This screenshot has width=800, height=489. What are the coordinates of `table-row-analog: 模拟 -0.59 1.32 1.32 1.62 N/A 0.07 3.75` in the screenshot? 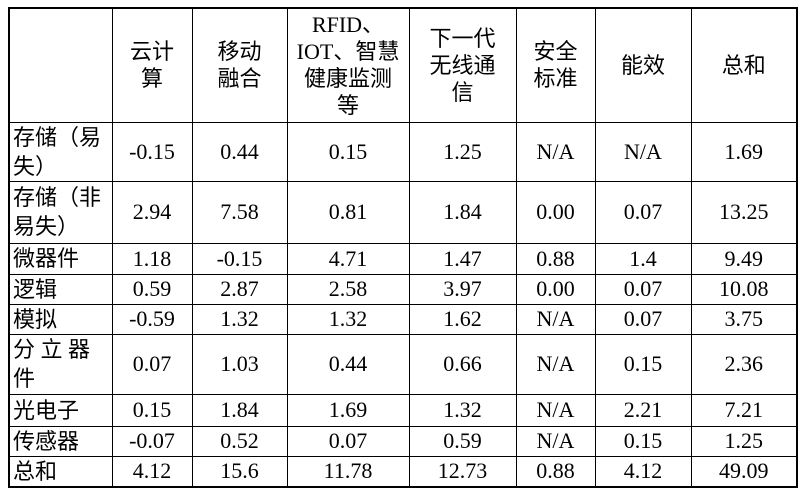 It's located at (403, 319).